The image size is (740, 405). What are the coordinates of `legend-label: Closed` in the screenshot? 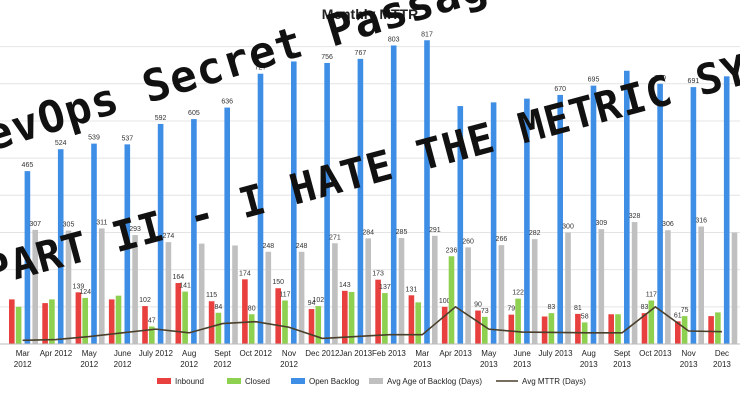 It's located at (257, 381).